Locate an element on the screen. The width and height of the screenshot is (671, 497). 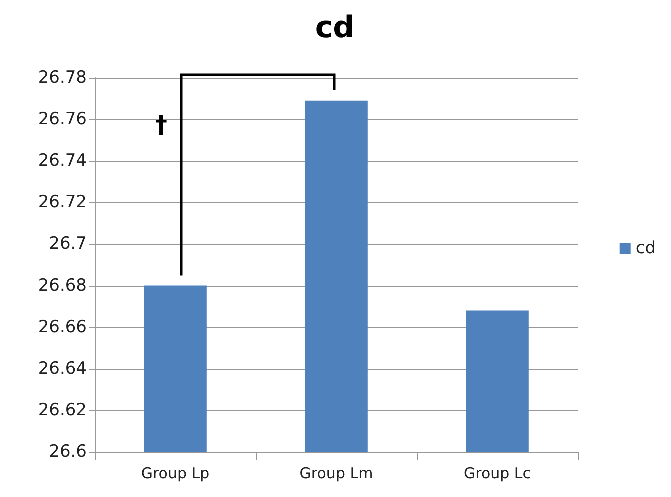
y-tick-label: 26.64 is located at coordinates (62, 368).